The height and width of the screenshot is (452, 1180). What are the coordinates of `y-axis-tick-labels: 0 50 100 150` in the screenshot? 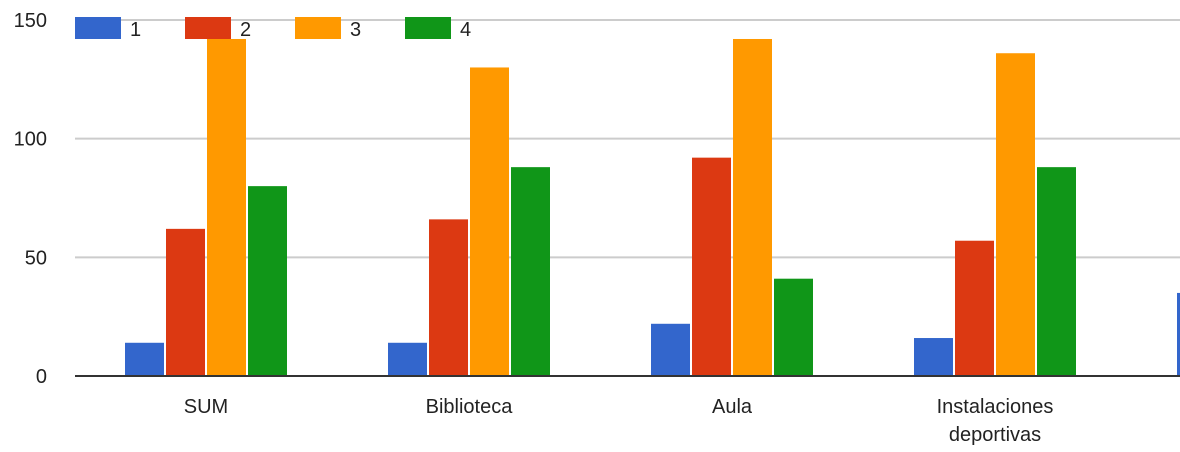 It's located at (30, 199).